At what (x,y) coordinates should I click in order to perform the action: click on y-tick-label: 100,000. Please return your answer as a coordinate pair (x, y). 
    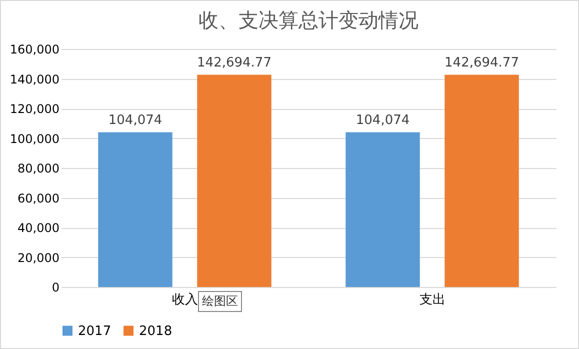
    Looking at the image, I should click on (35, 139).